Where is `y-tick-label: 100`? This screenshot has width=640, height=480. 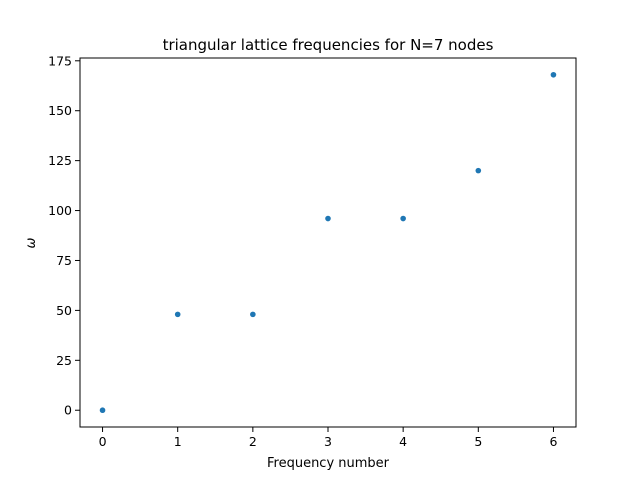
y-tick-label: 100 is located at coordinates (60, 210).